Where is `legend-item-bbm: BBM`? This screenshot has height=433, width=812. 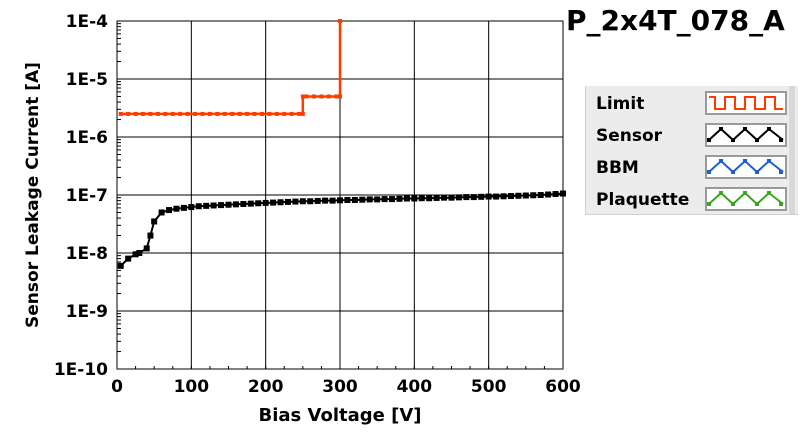 legend-item-bbm: BBM is located at coordinates (692, 168).